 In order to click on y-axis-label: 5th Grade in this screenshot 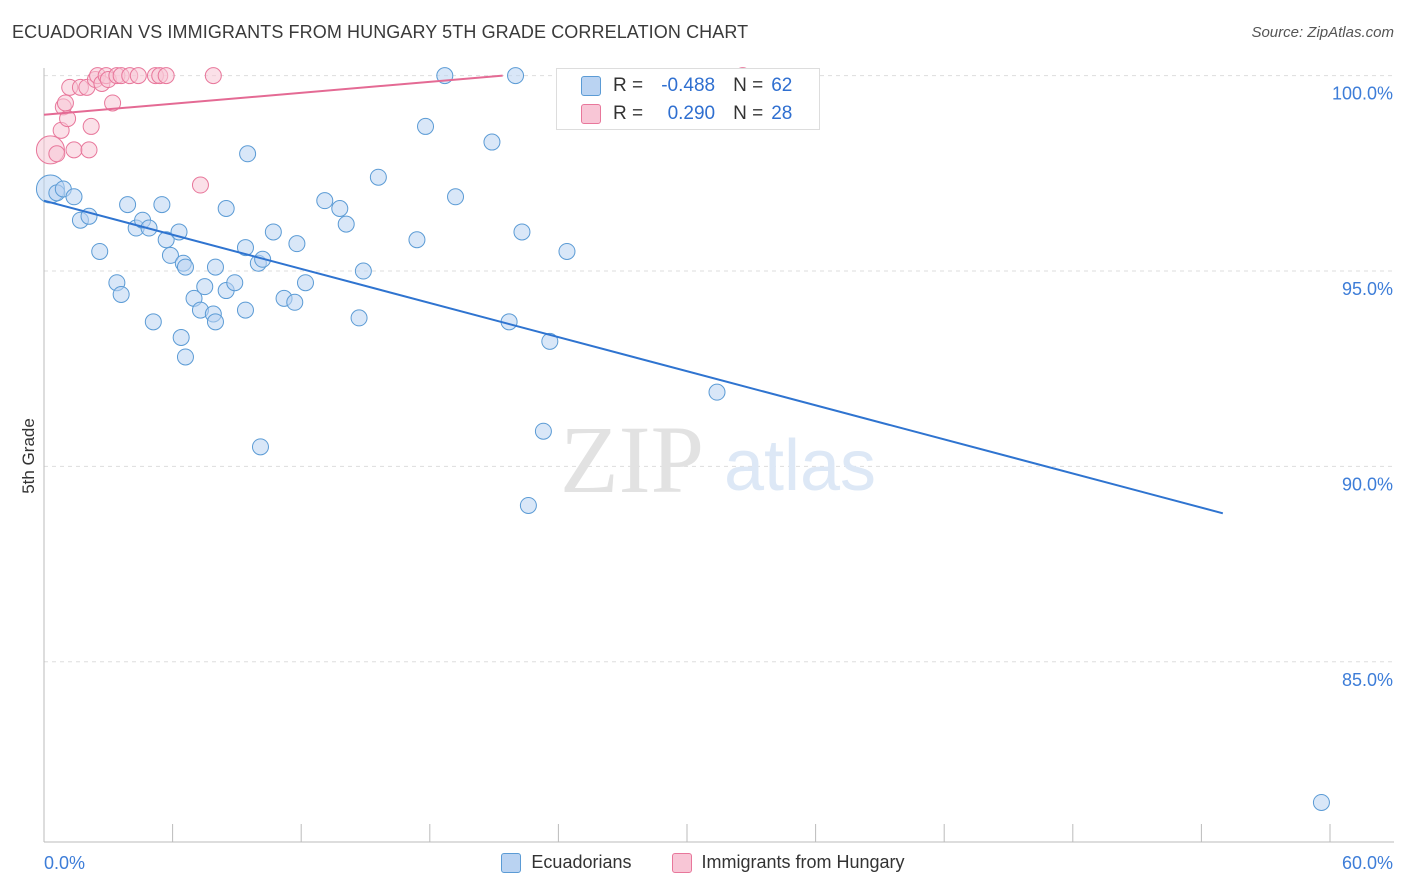, I will do `click(28, 456)`.